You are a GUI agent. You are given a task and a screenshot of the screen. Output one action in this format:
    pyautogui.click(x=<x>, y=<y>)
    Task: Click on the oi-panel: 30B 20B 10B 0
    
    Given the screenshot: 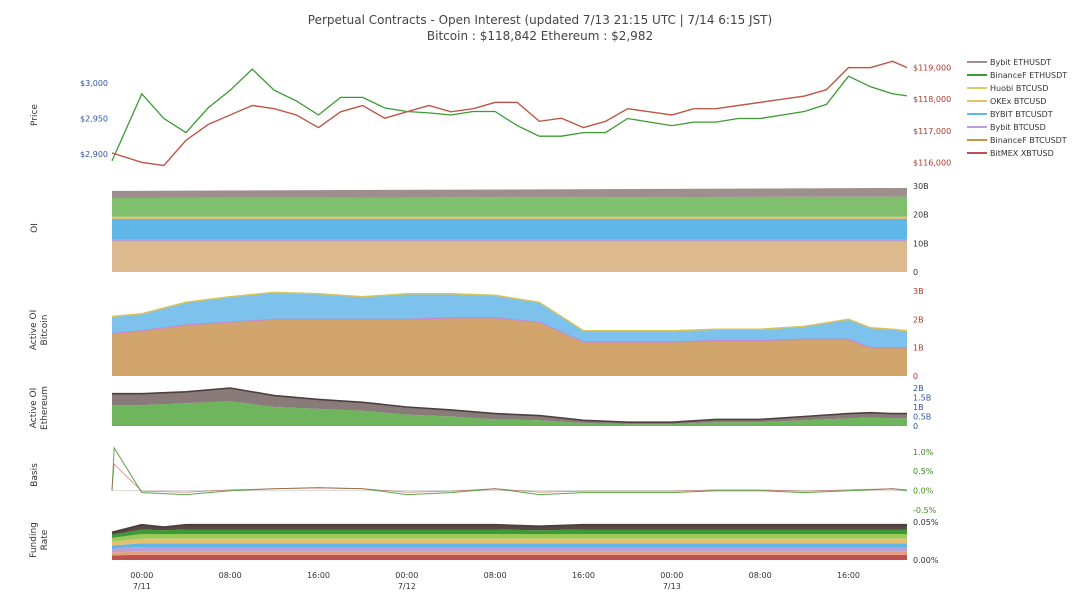 What is the action you would take?
    pyautogui.click(x=520, y=229)
    